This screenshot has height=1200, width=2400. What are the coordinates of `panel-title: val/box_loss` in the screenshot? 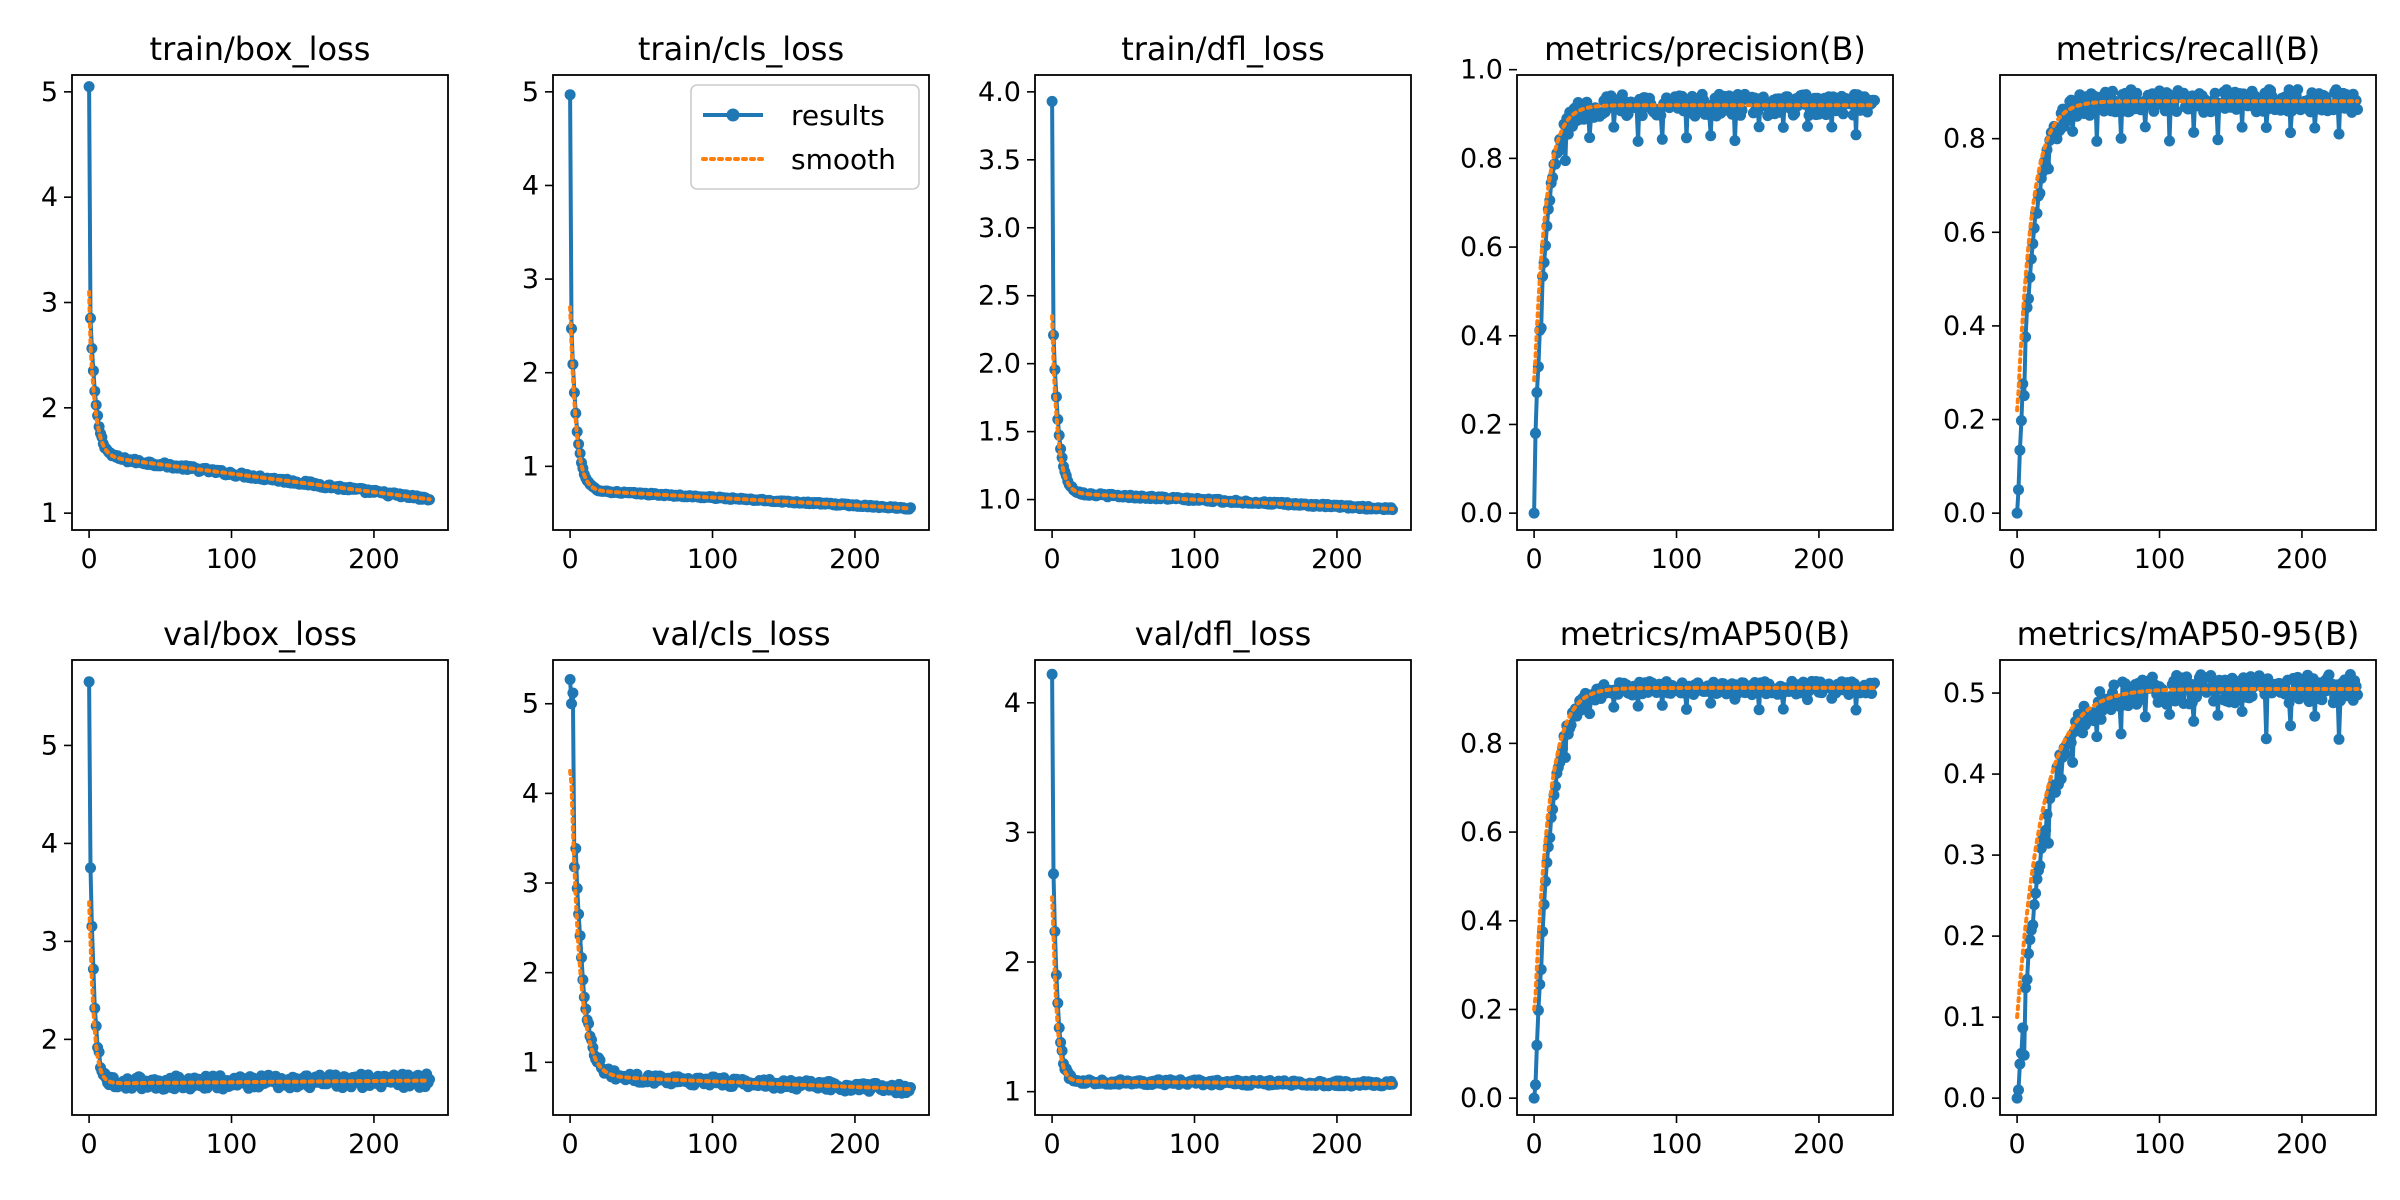 It's located at (260, 634).